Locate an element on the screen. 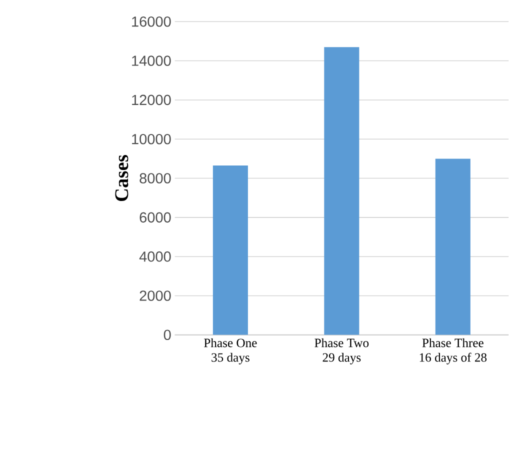 This screenshot has width=509, height=452. y-tick-label: 12000 is located at coordinates (151, 99).